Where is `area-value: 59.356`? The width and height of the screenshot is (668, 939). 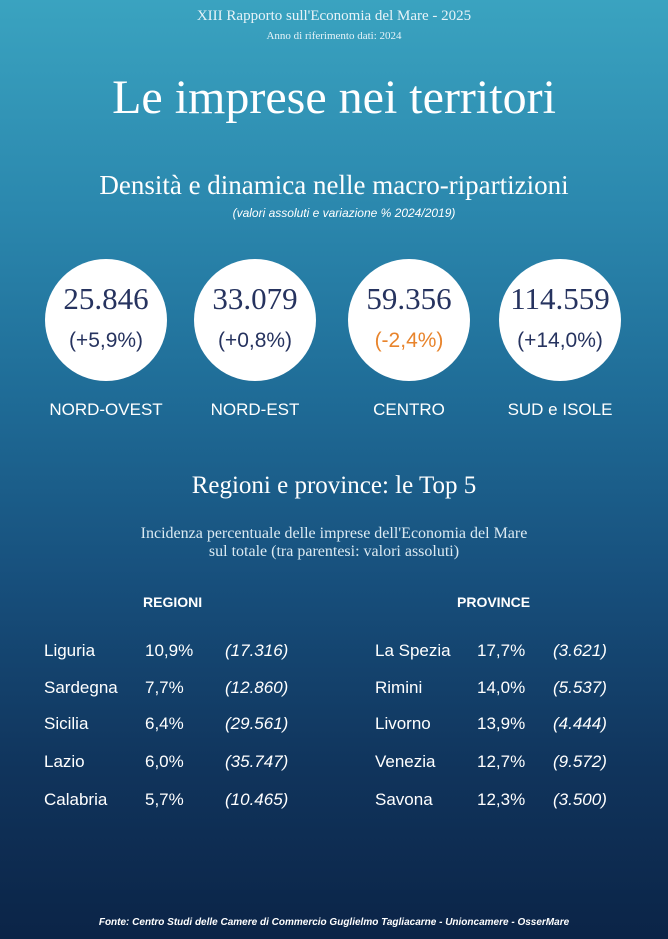
area-value: 59.356 is located at coordinates (409, 298).